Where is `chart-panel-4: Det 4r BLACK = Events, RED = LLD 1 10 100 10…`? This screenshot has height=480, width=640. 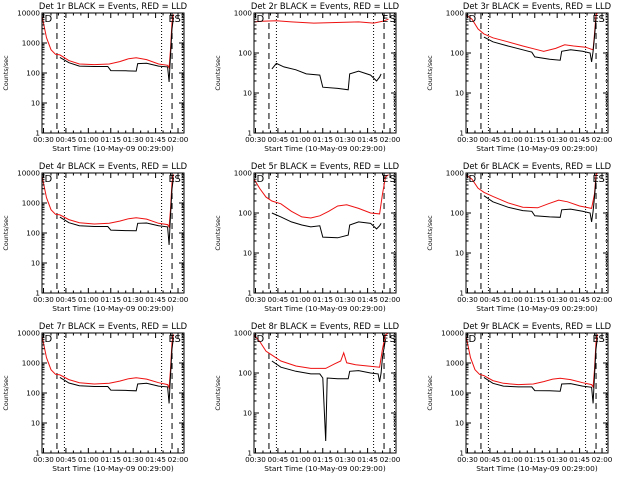
chart-panel-4: Det 4r BLACK = Events, RED = LLD 1 10 100 10… is located at coordinates (95, 237).